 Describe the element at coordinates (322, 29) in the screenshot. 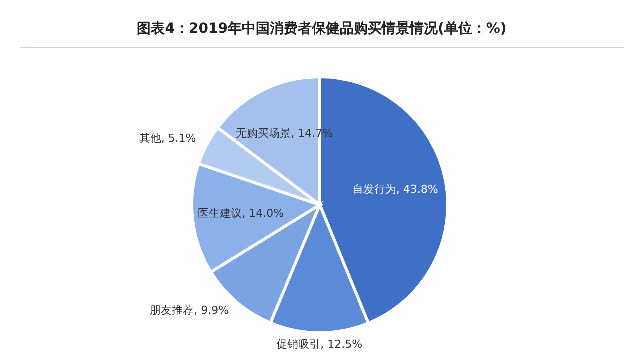

I see `chart-title: 图表4：2019年中国消费者保健品购买情景情况(单位：%)` at that location.